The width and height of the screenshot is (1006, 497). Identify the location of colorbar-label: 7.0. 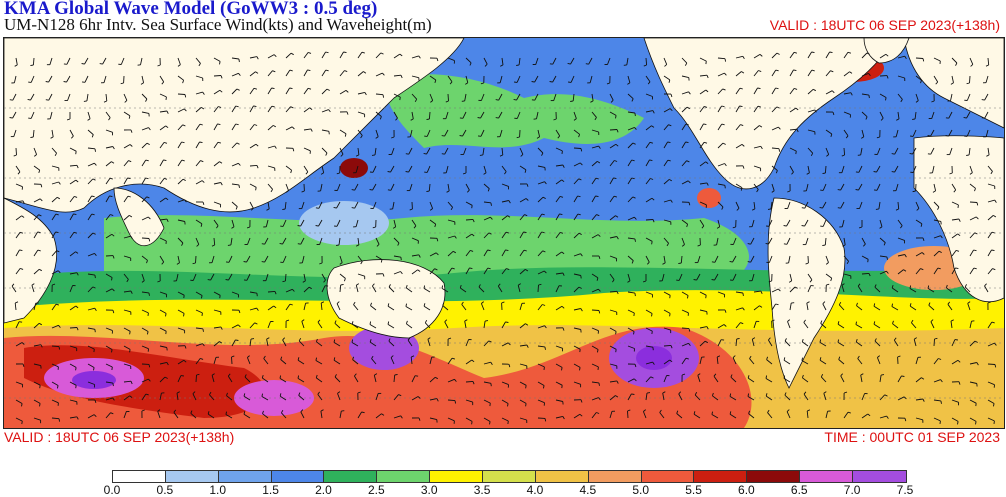
(852, 490).